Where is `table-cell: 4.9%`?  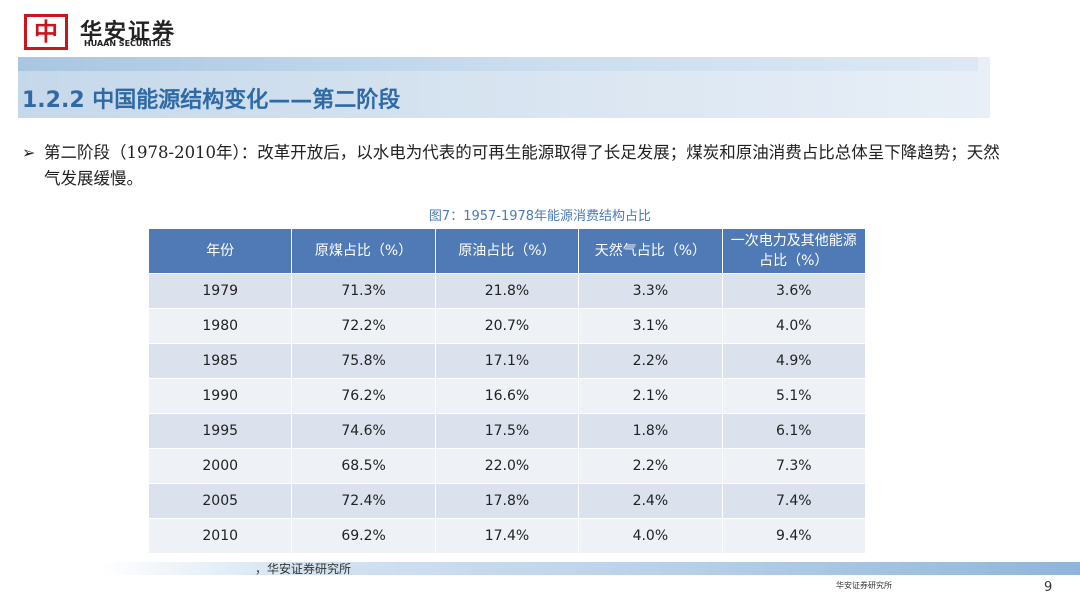 table-cell: 4.9% is located at coordinates (794, 361).